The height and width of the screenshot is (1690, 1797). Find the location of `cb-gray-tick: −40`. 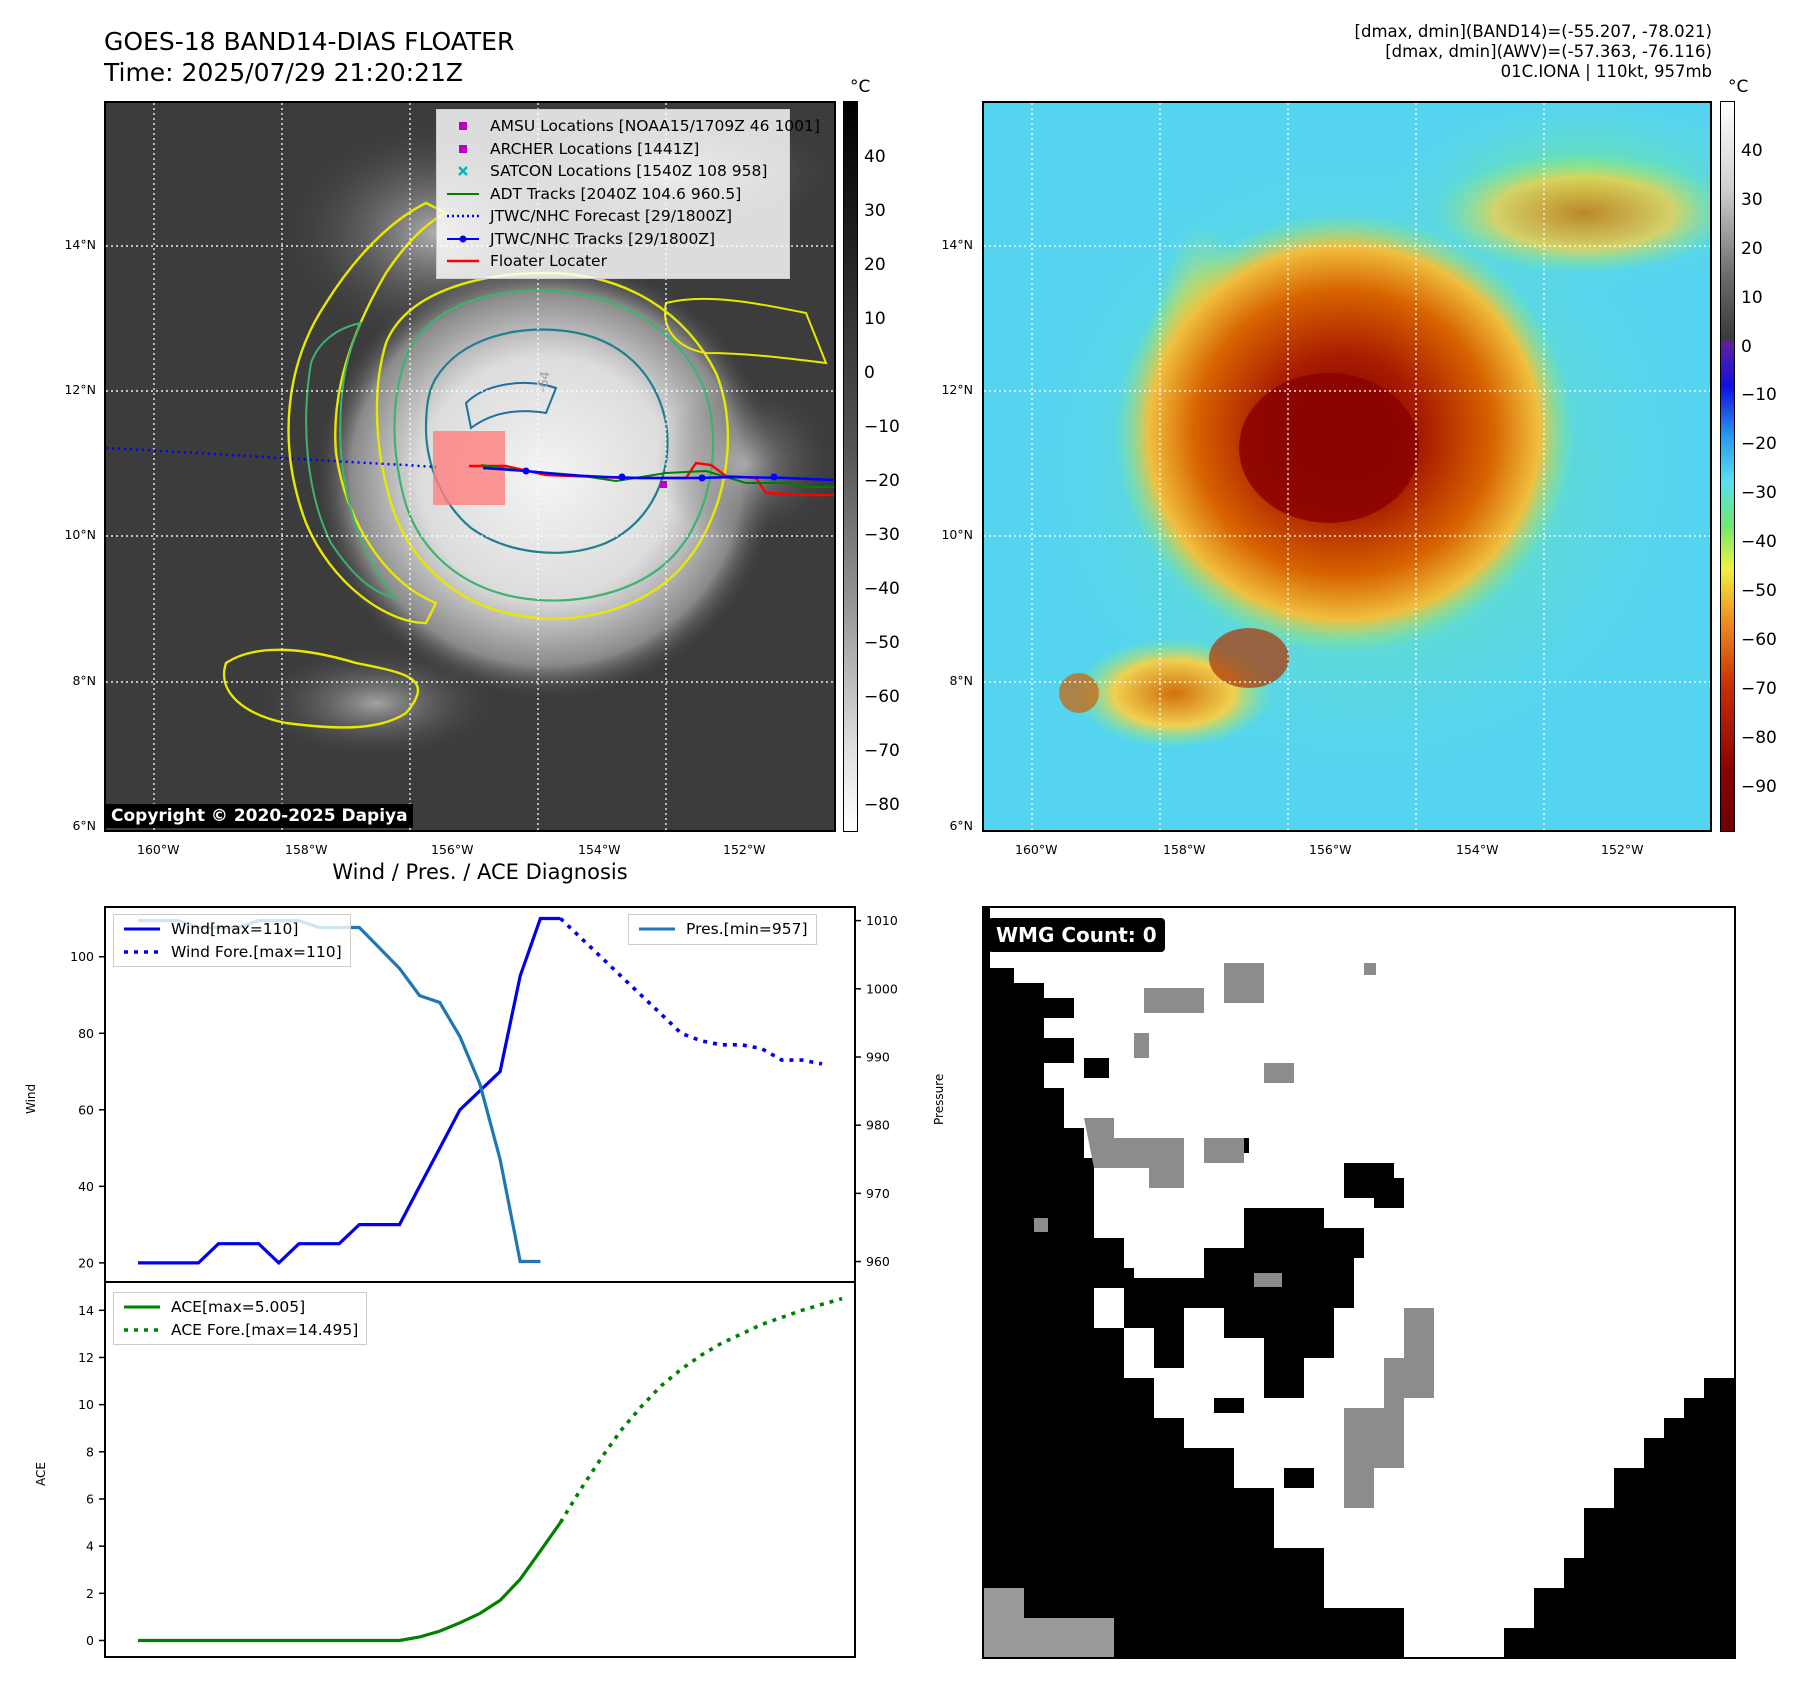

cb-gray-tick: −40 is located at coordinates (882, 589).